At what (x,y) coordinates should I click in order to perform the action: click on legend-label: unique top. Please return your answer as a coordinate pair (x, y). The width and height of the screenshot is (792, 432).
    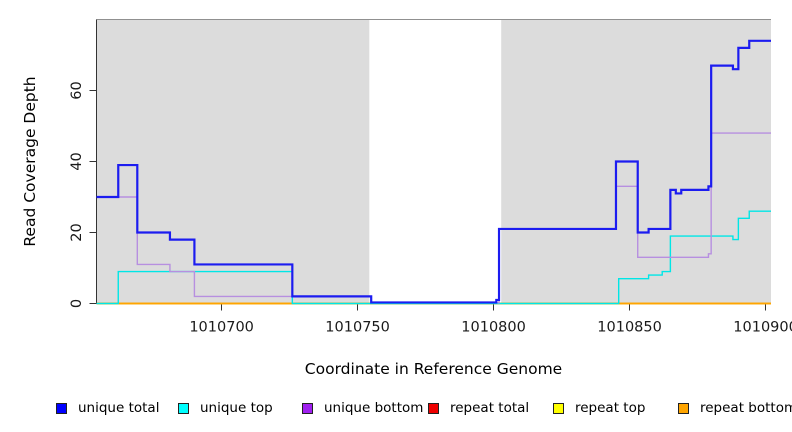
    Looking at the image, I should click on (236, 408).